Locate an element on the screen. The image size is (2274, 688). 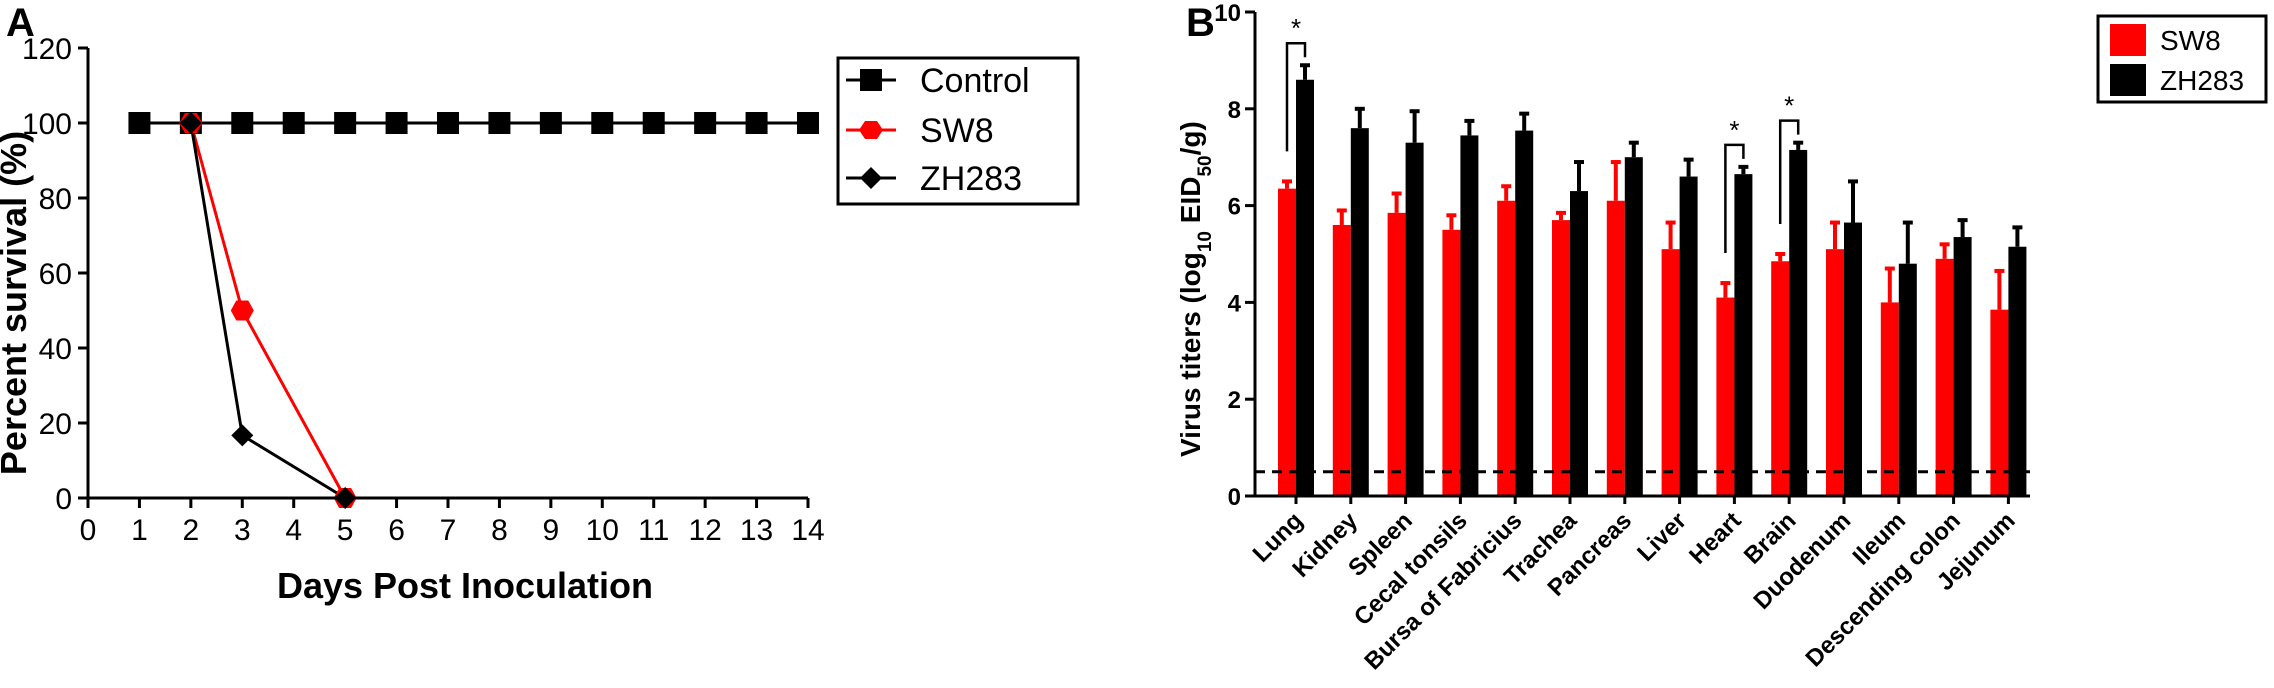
survival-x-tick-label: 0 is located at coordinates (88, 530).